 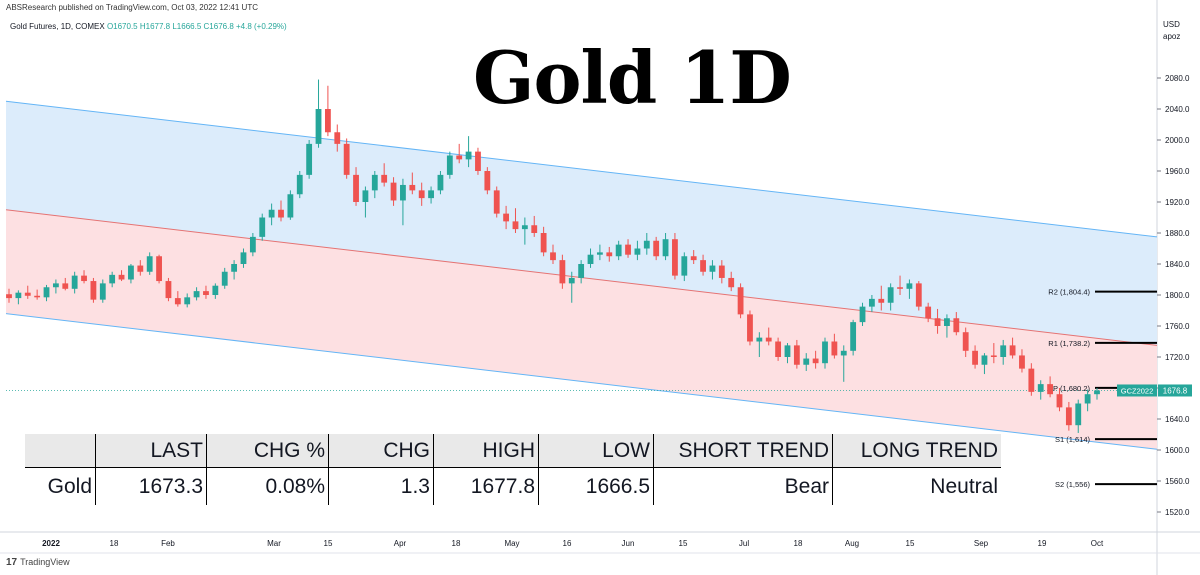 I want to click on chart-title: Gold 1D, so click(x=632, y=77).